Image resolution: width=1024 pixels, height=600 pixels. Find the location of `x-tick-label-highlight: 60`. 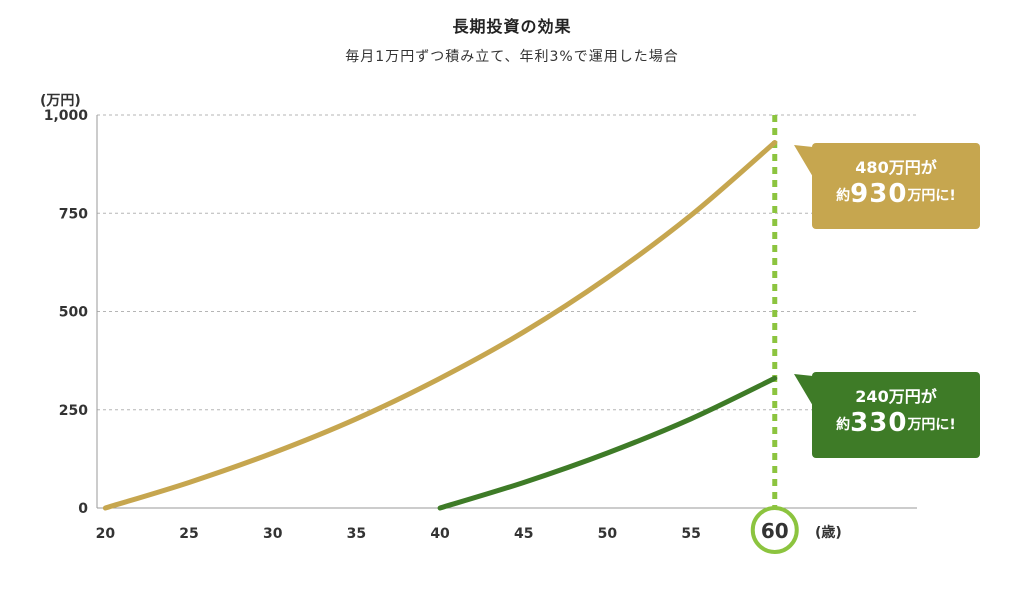

x-tick-label-highlight: 60 is located at coordinates (775, 531).